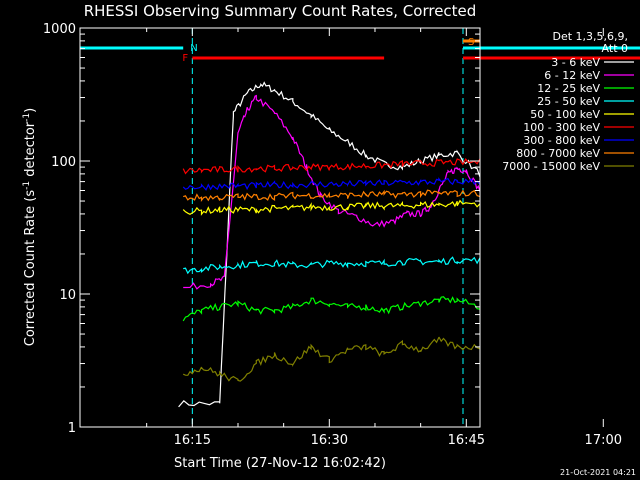 The width and height of the screenshot is (640, 480). Describe the element at coordinates (603, 440) in the screenshot. I see `x-tick-label: 17:00` at that location.